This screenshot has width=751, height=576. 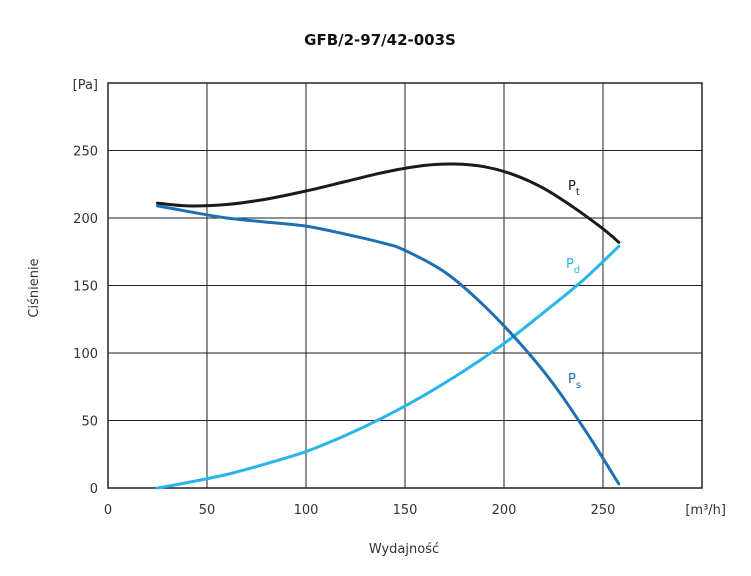 What do you see at coordinates (207, 510) in the screenshot?
I see `x-tick-label: 50` at bounding box center [207, 510].